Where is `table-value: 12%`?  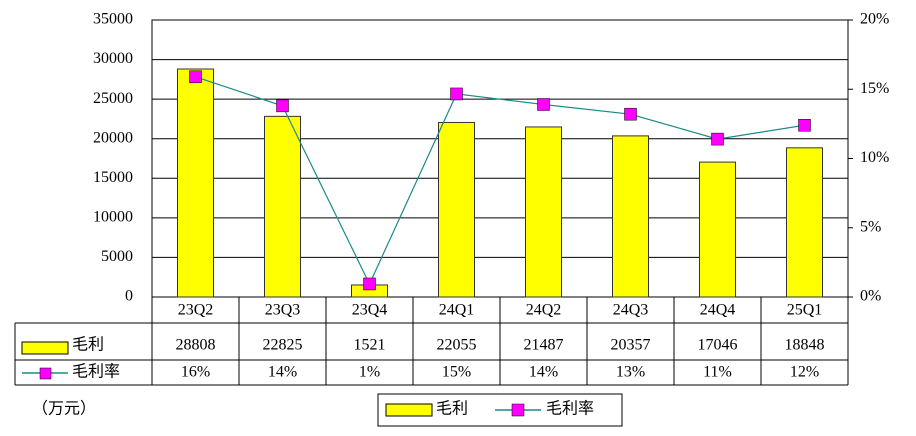
table-value: 12% is located at coordinates (804, 372).